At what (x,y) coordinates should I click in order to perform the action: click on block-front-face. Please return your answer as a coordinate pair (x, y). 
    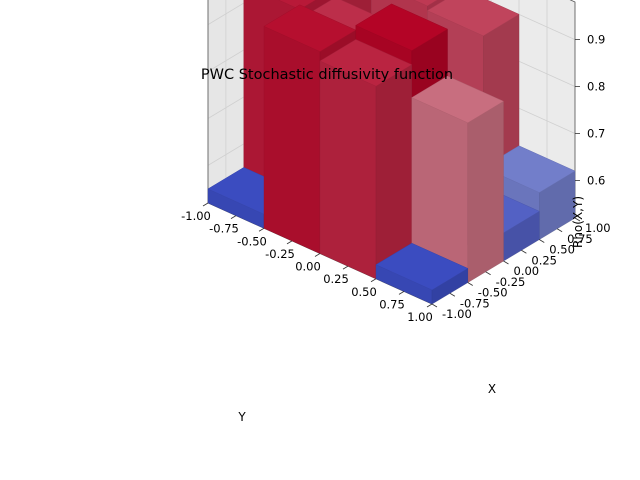
    Looking at the image, I should click on (485, 191).